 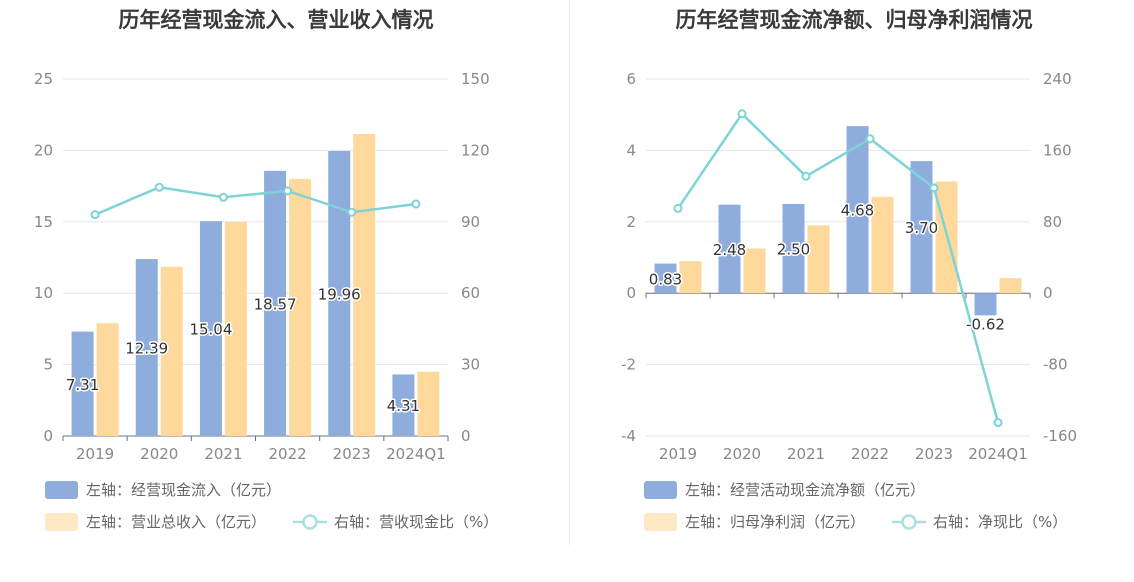 I want to click on chart1-right-tick-label: 240, so click(x=1057, y=79).